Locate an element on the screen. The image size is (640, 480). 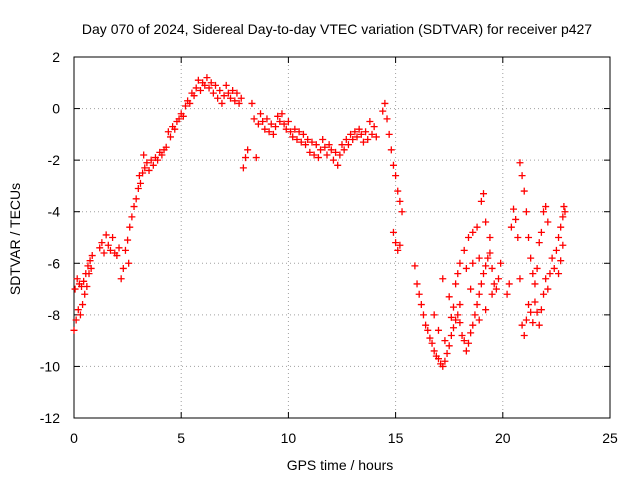
x-tick-label: 25 is located at coordinates (610, 438).